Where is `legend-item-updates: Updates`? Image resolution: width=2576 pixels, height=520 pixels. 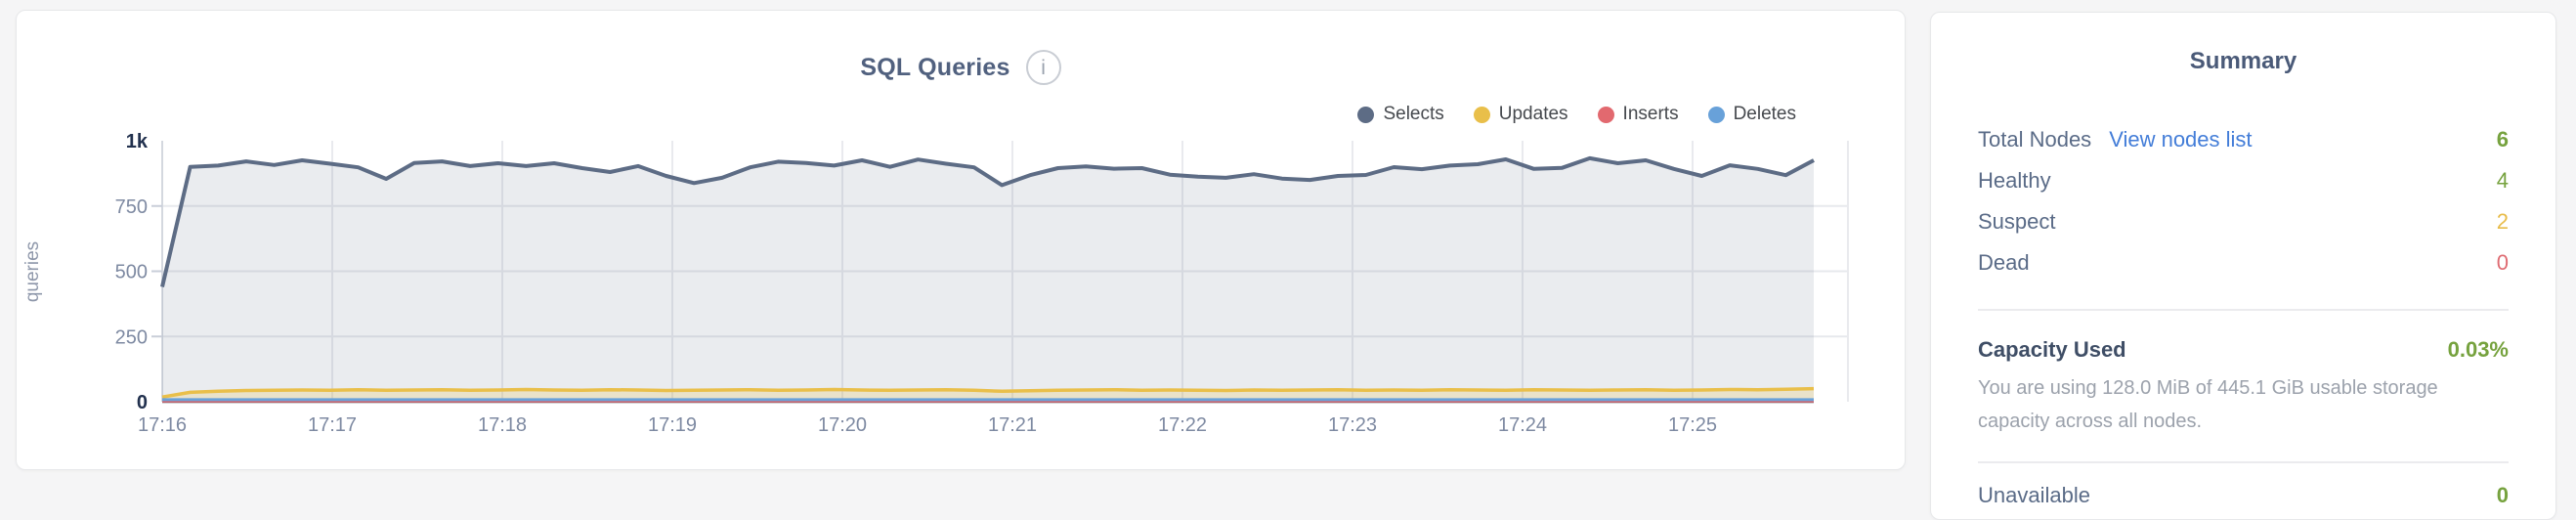
legend-item-updates: Updates is located at coordinates (1520, 114).